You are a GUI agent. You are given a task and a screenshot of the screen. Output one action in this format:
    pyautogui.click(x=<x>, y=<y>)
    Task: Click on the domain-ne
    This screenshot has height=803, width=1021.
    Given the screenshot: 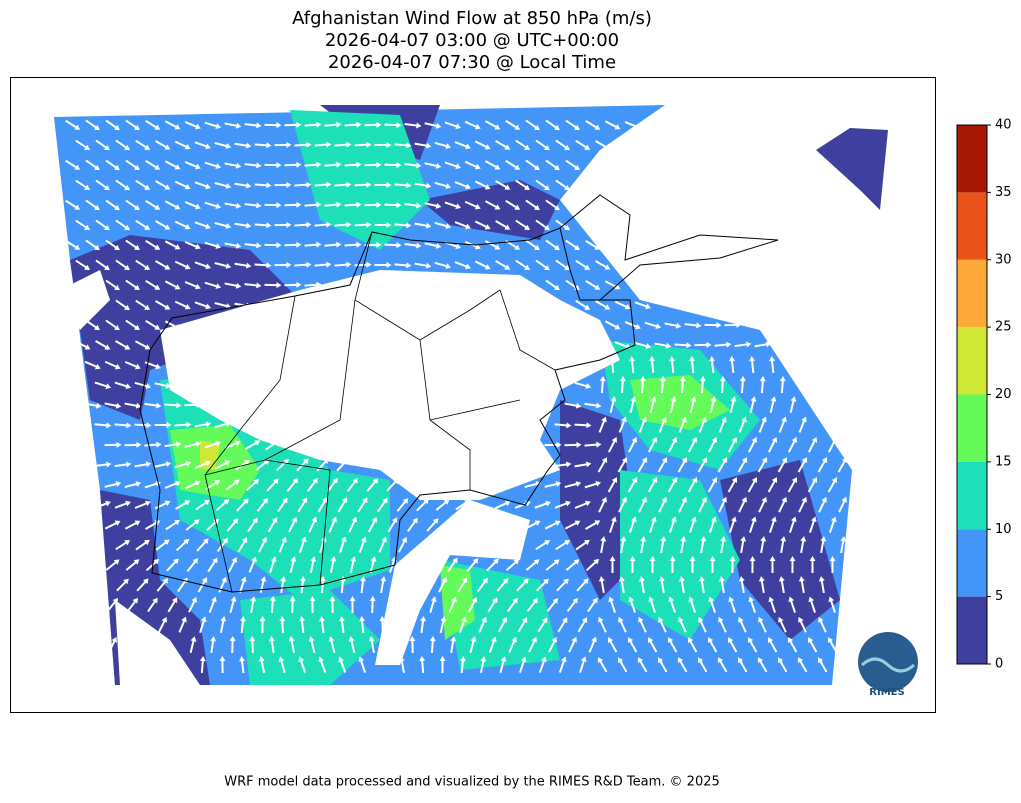 What is the action you would take?
    pyautogui.click(x=852, y=169)
    